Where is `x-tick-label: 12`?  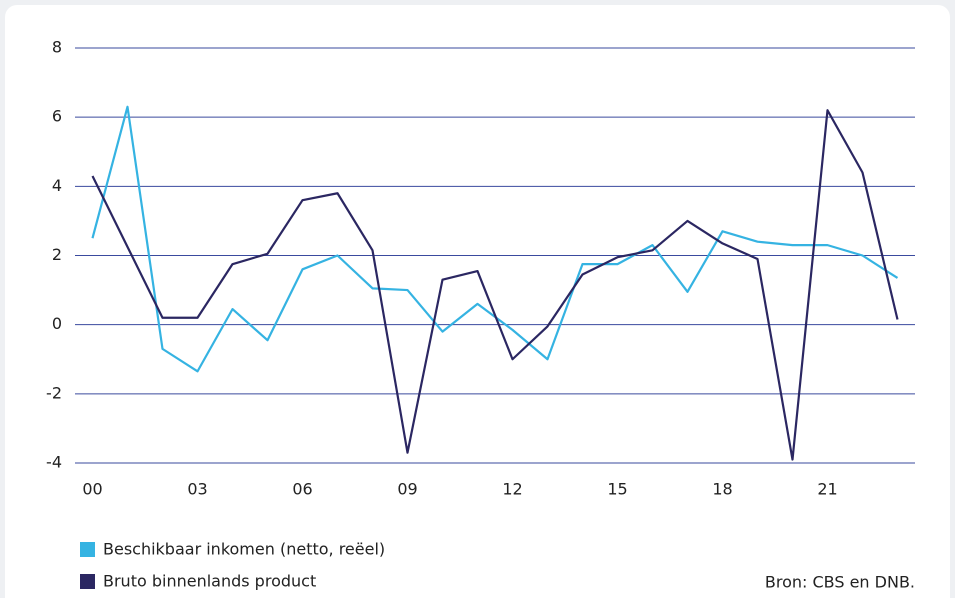 x-tick-label: 12 is located at coordinates (512, 489).